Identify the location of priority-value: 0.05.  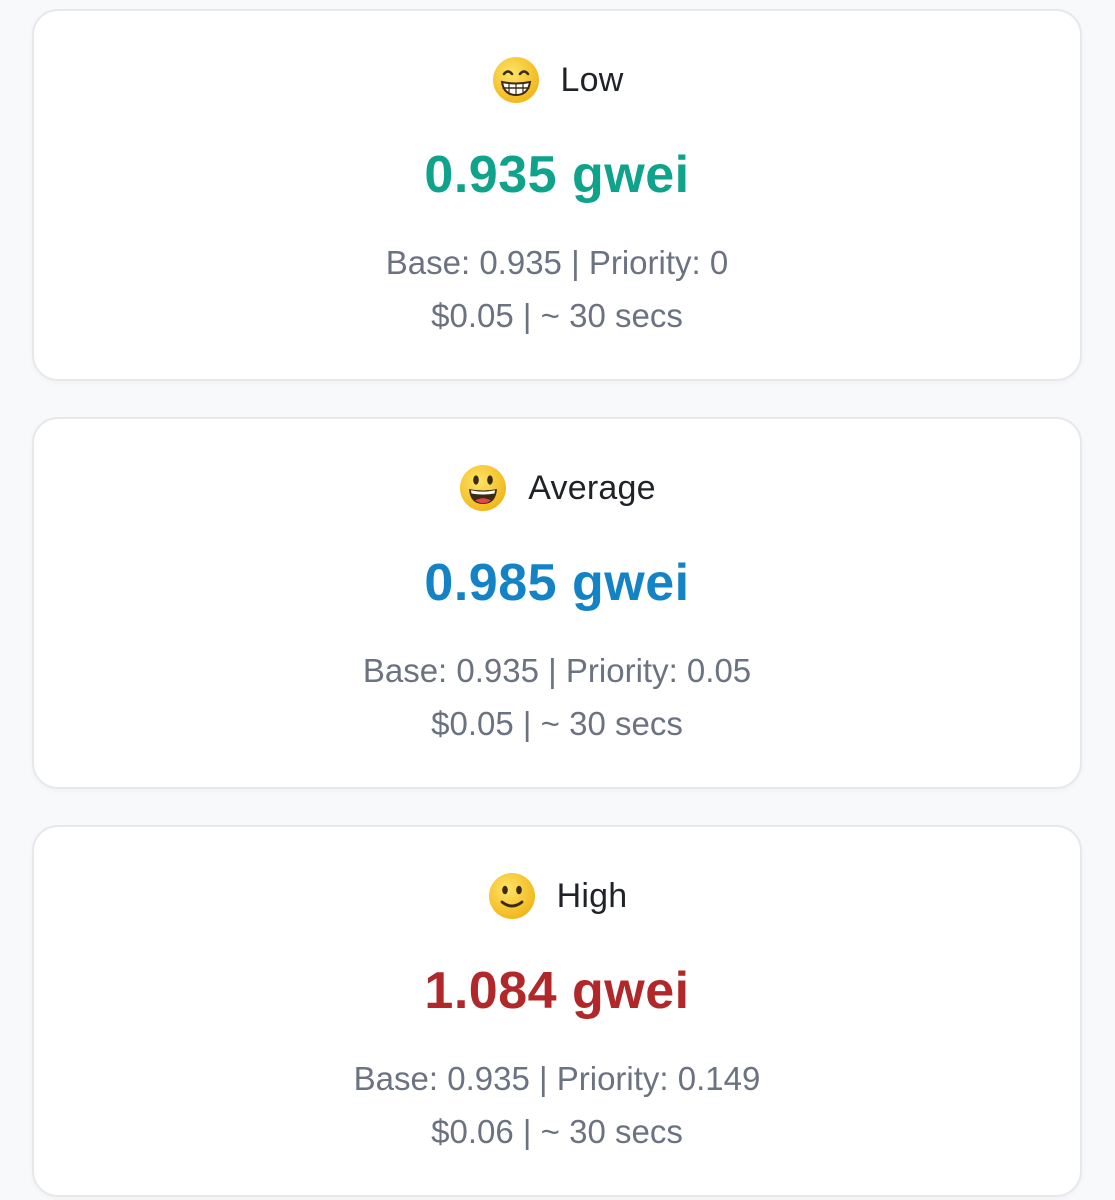
(719, 670).